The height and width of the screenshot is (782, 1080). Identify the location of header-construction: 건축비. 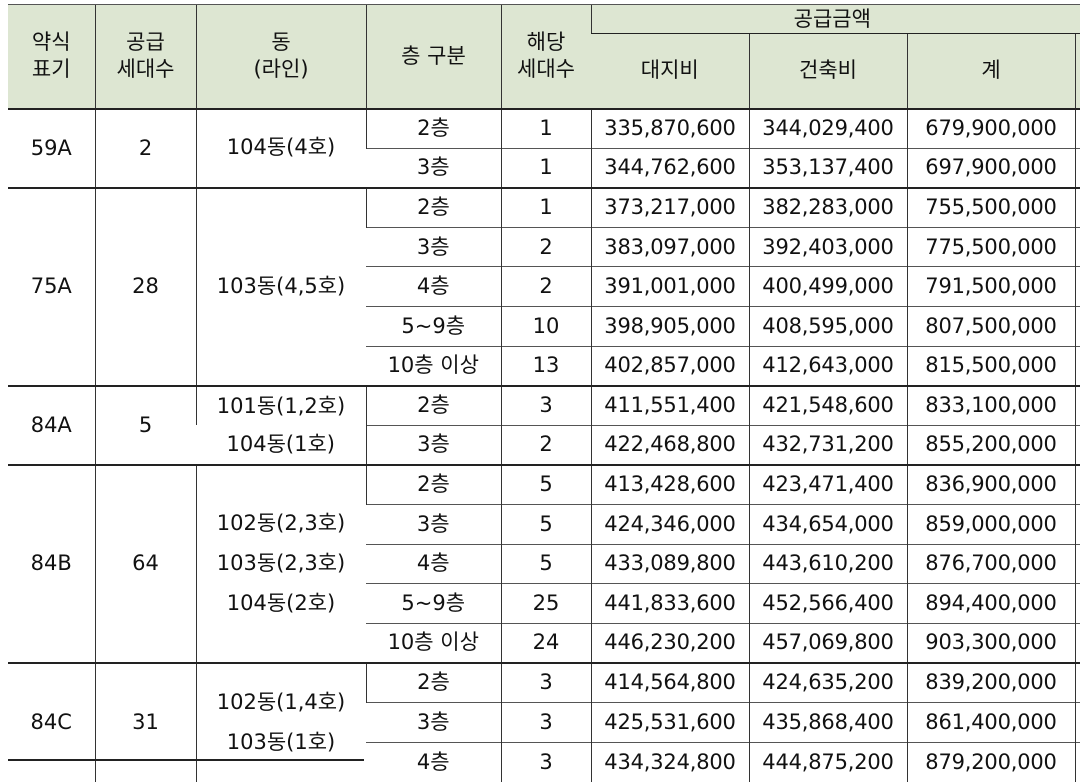
(827, 71).